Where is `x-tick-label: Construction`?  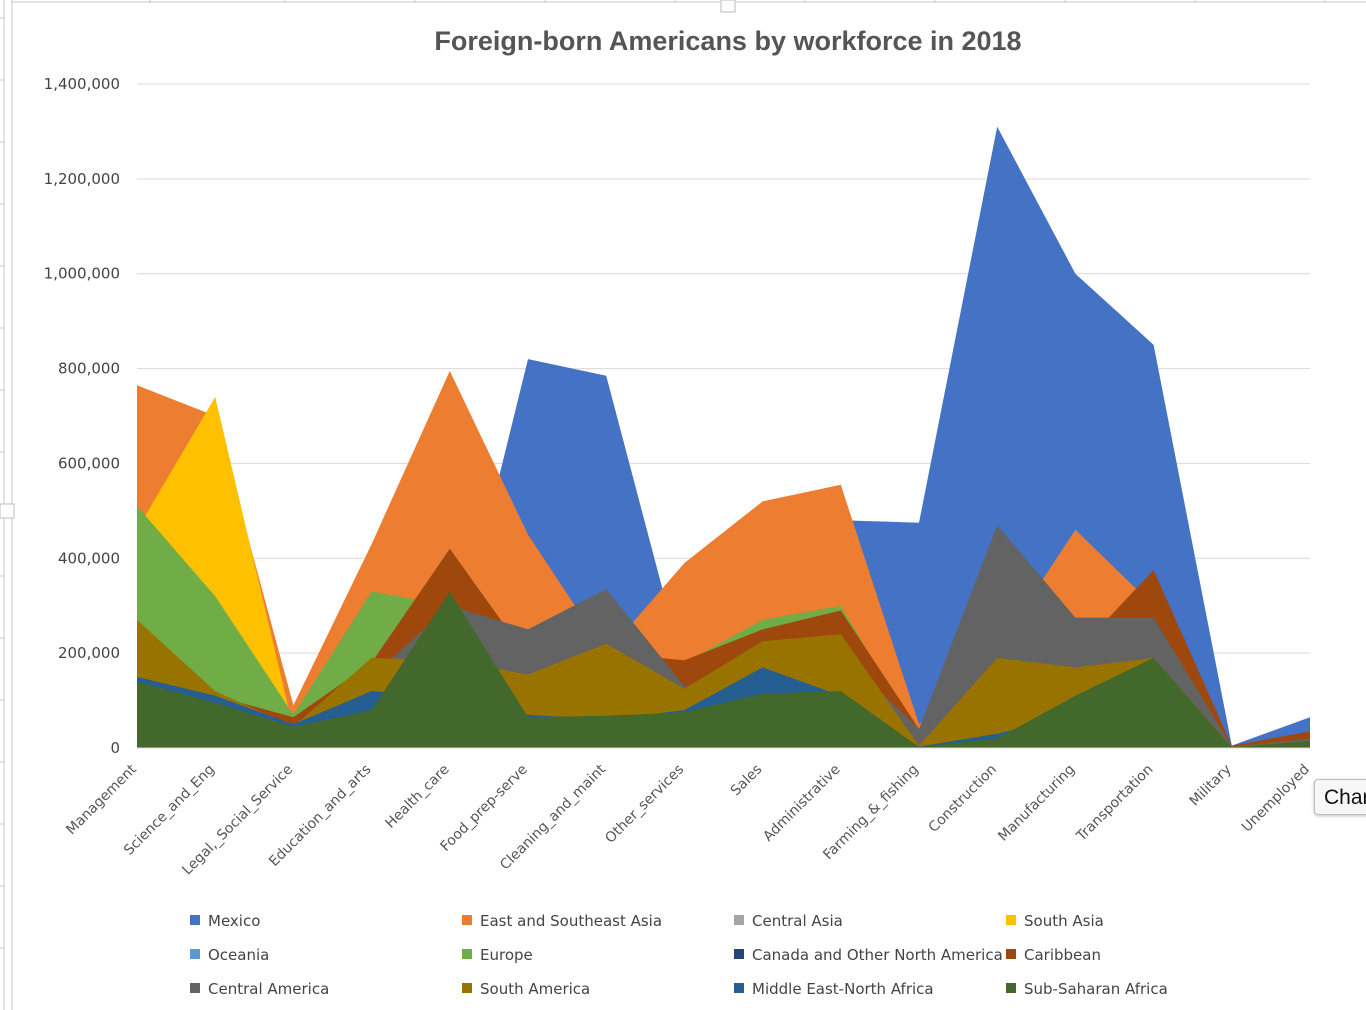
x-tick-label: Construction is located at coordinates (963, 799).